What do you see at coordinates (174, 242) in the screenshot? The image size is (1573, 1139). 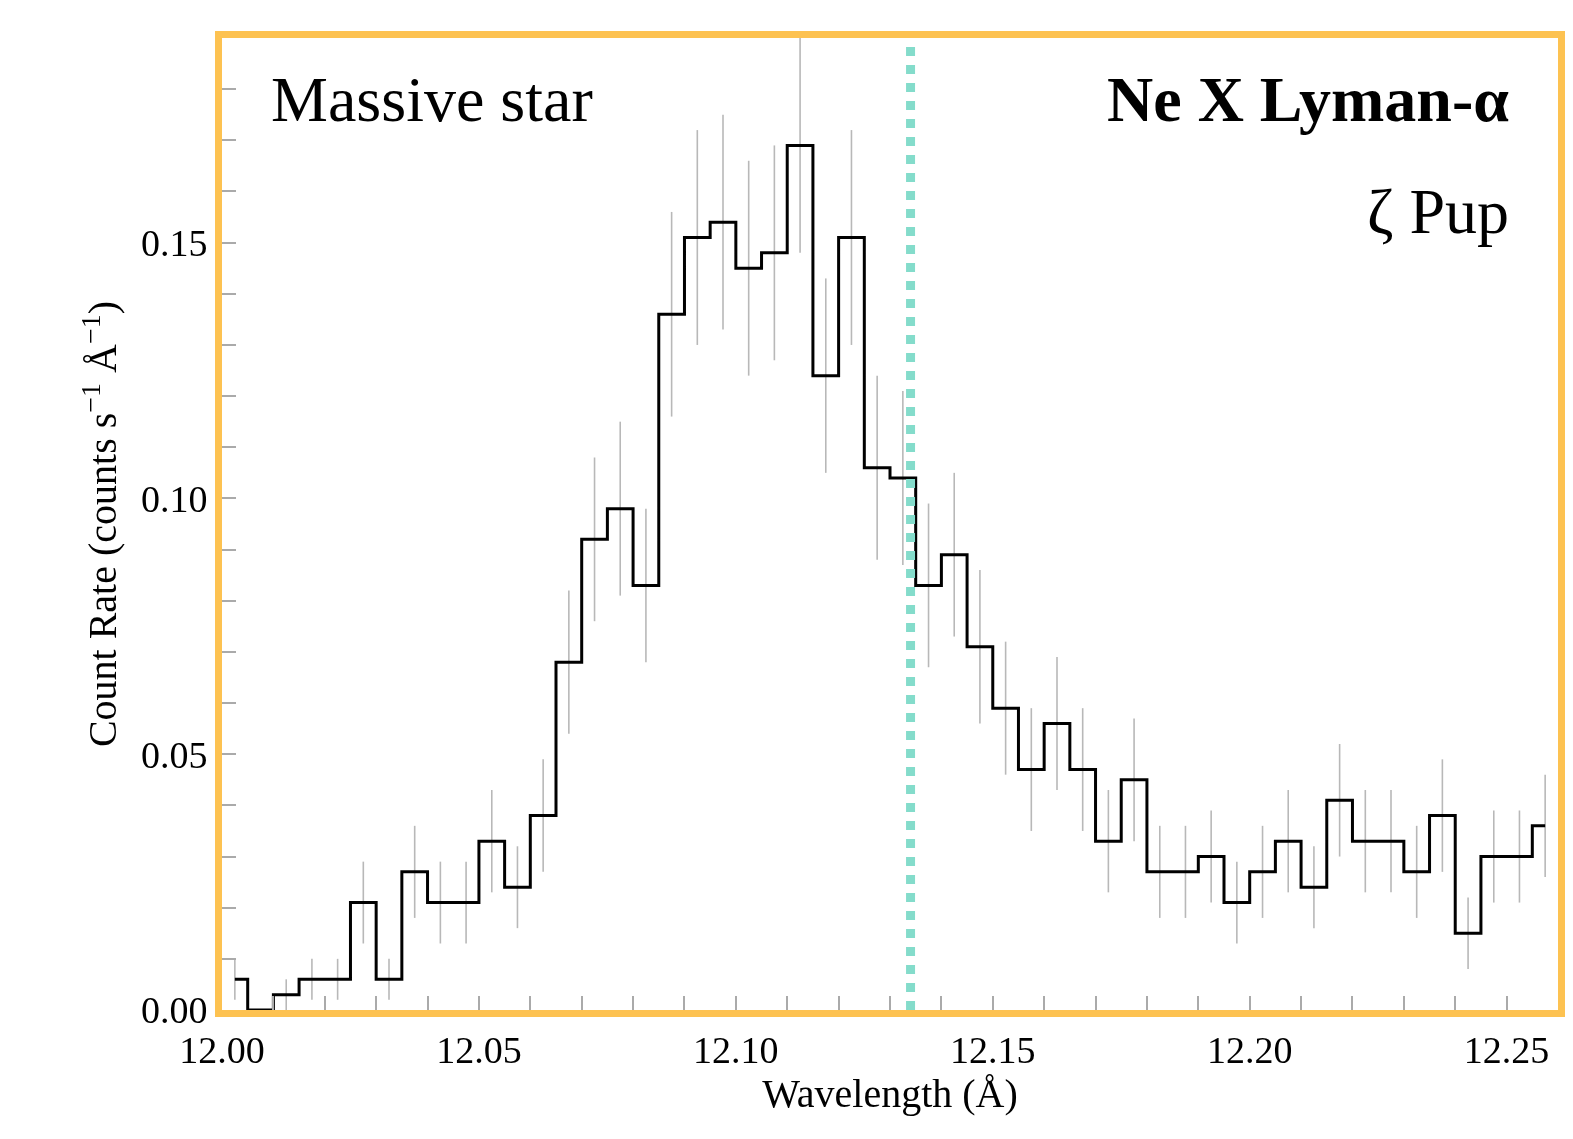 I see `y-tick-label: 0.15` at bounding box center [174, 242].